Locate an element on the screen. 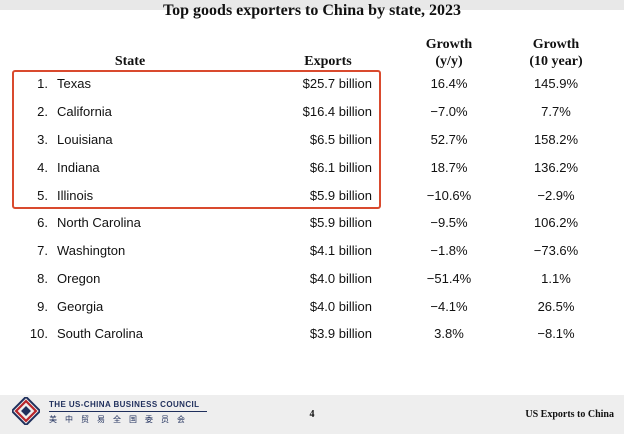  rank: 4. is located at coordinates (42, 167).